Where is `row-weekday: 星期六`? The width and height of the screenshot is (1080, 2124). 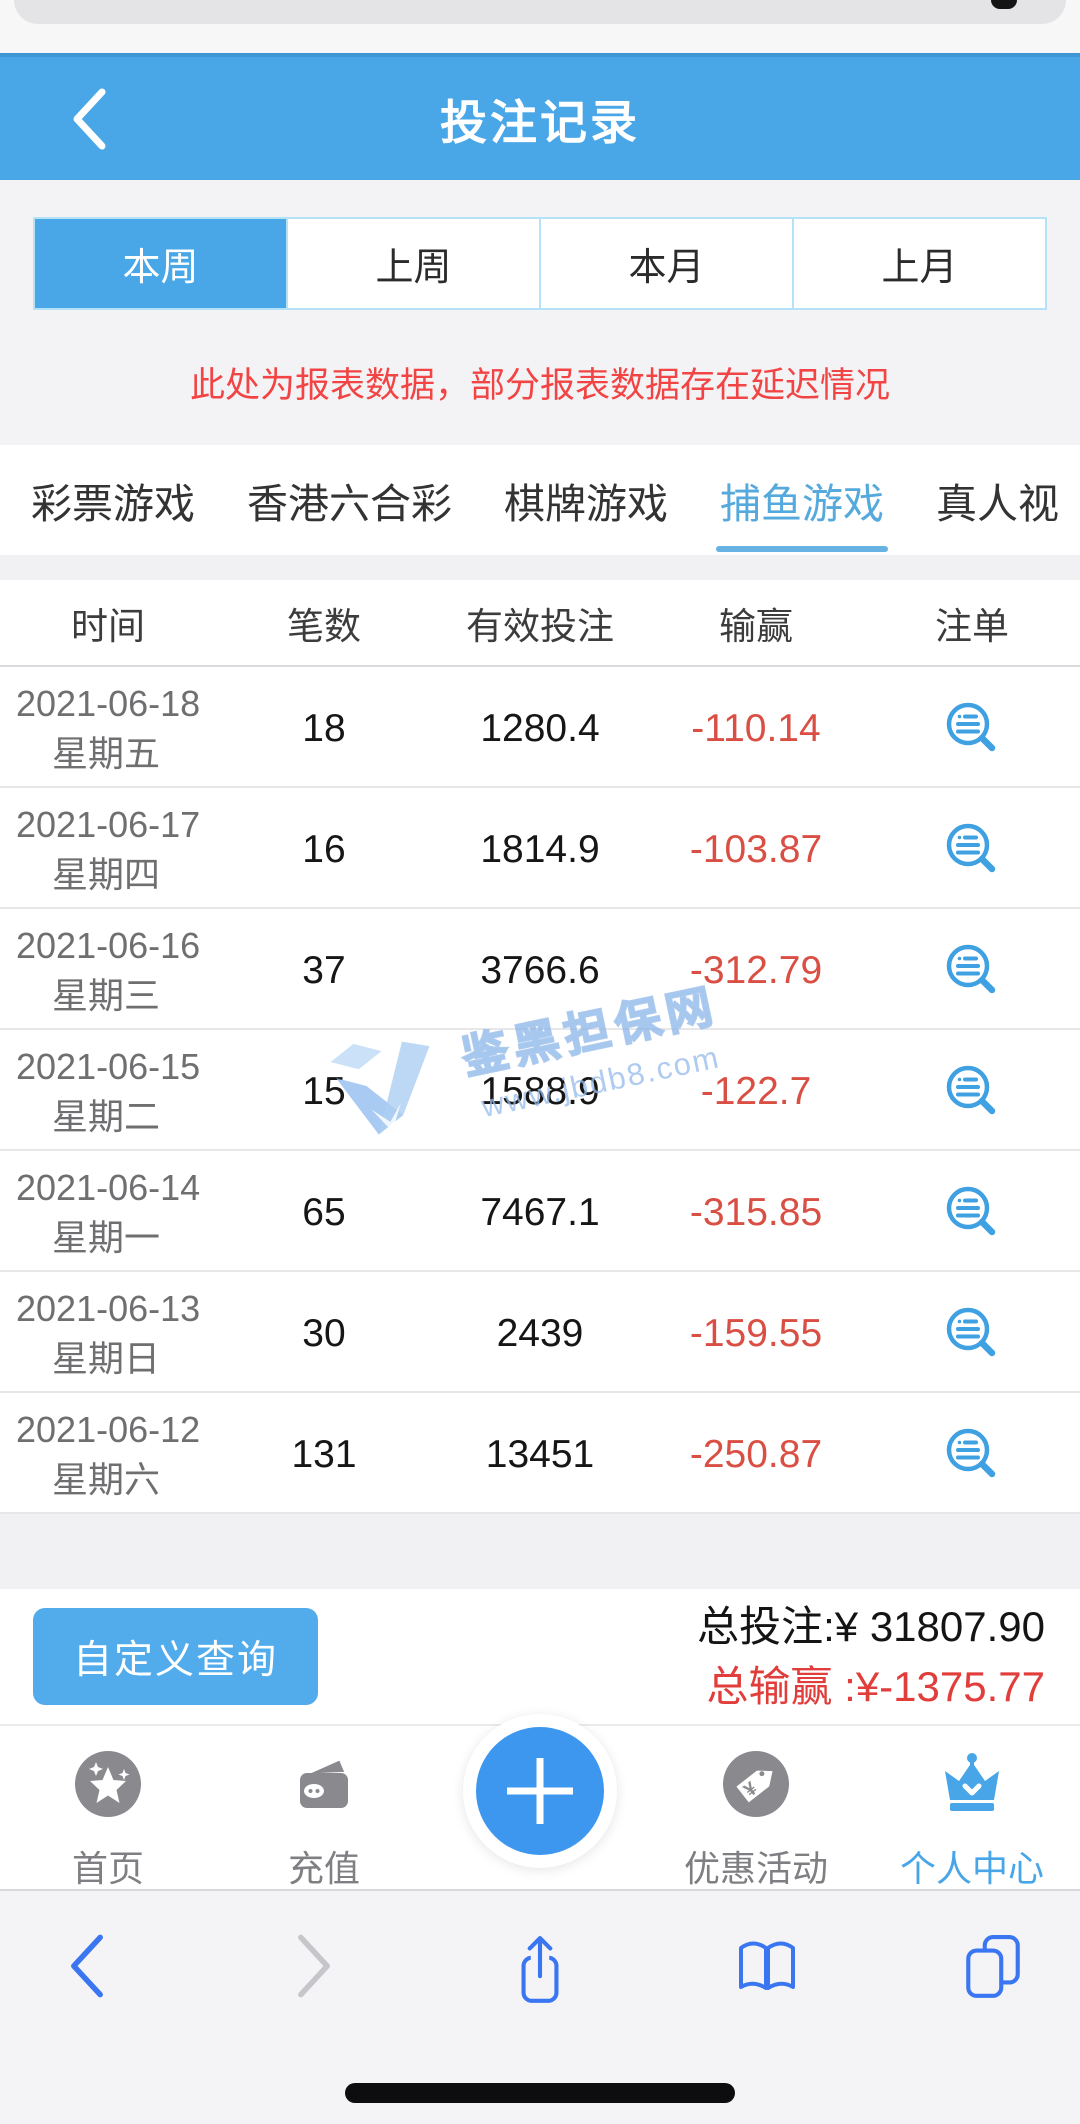 row-weekday: 星期六 is located at coordinates (106, 1479).